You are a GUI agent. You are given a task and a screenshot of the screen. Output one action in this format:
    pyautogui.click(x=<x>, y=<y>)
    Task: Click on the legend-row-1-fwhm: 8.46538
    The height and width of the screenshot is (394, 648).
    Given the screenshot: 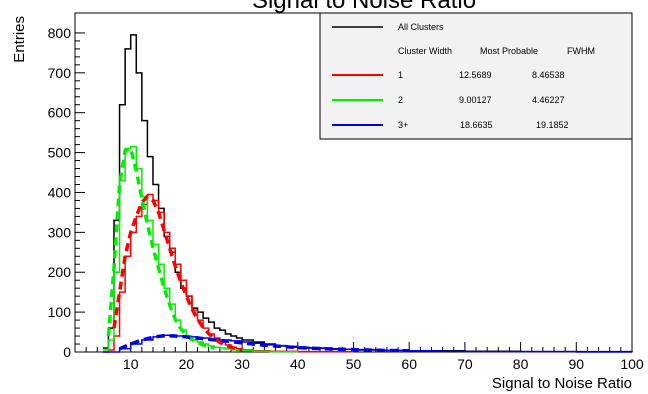 What is the action you would take?
    pyautogui.click(x=548, y=75)
    